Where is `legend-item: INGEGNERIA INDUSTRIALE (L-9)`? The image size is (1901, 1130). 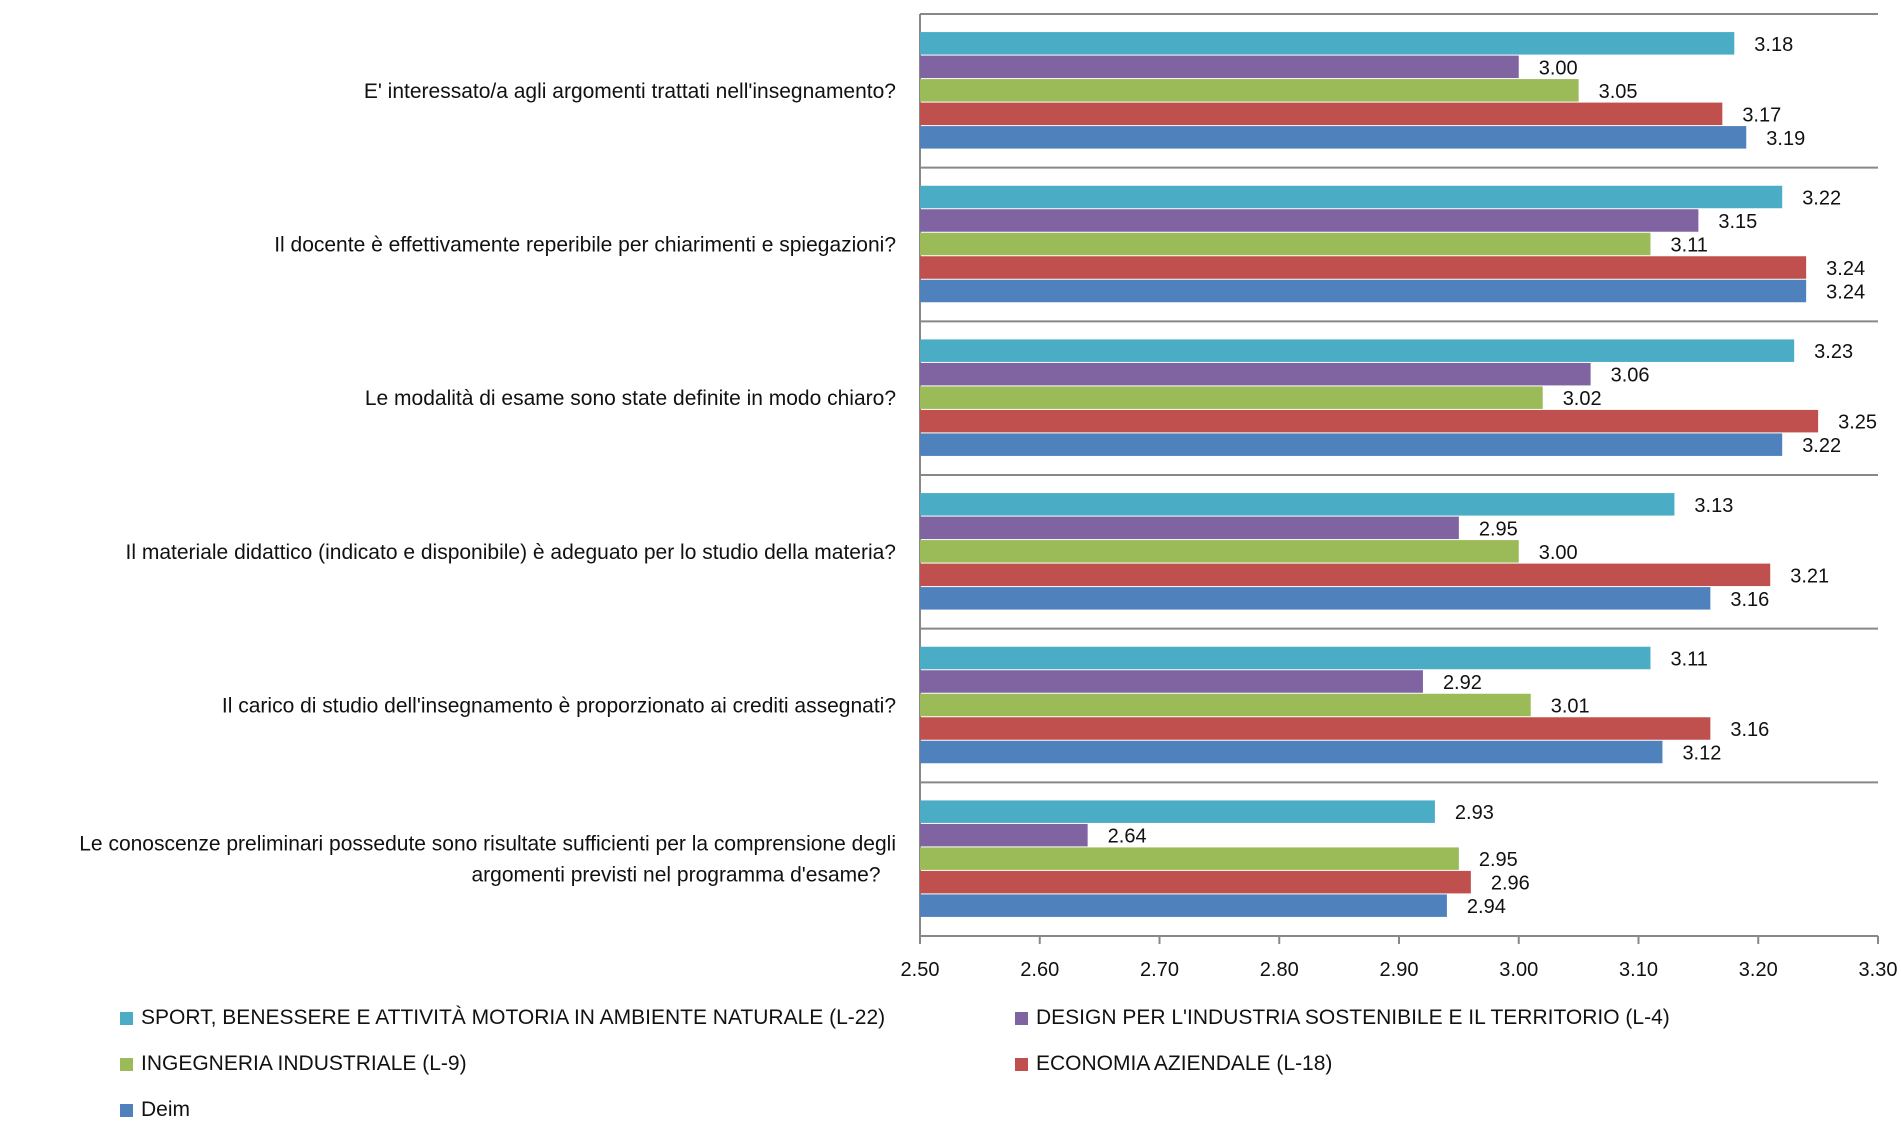 legend-item: INGEGNERIA INDUSTRIALE (L-9) is located at coordinates (293, 1064).